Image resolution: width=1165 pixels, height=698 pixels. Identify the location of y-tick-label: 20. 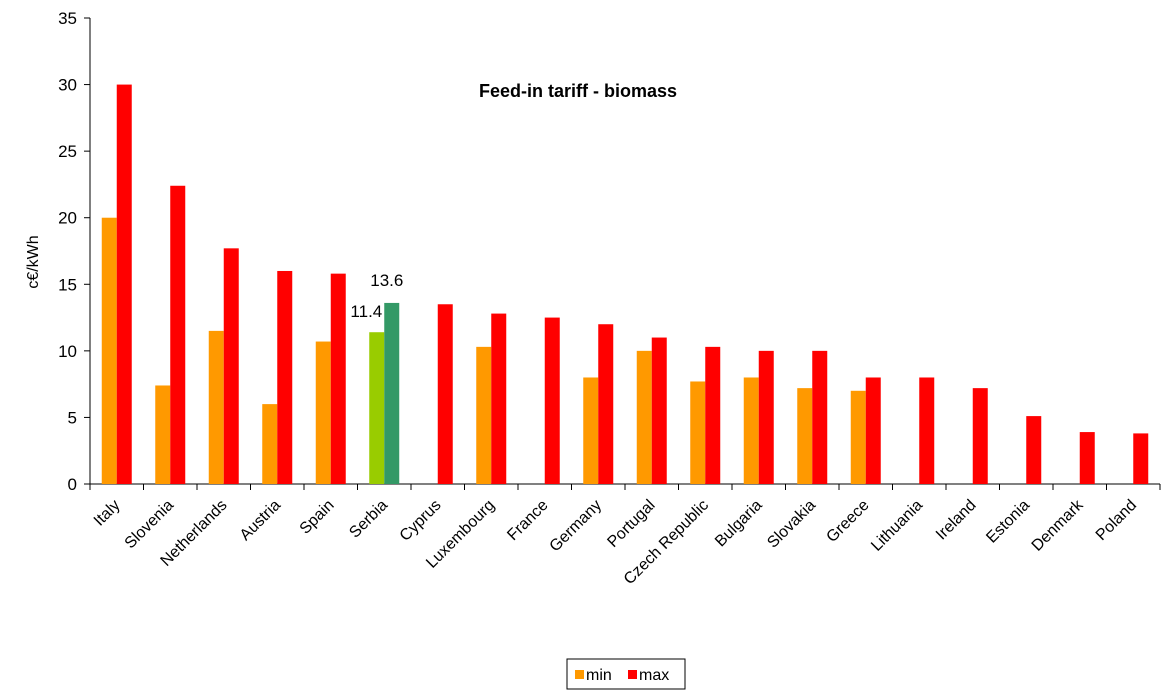
(67, 218).